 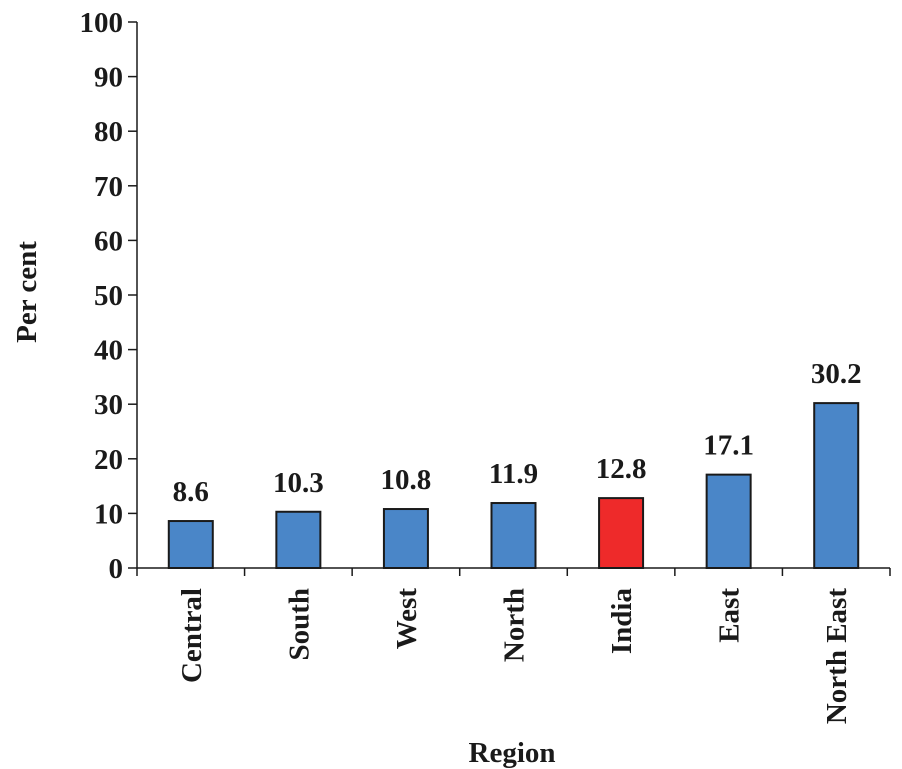 What do you see at coordinates (513, 535) in the screenshot?
I see `bar-north` at bounding box center [513, 535].